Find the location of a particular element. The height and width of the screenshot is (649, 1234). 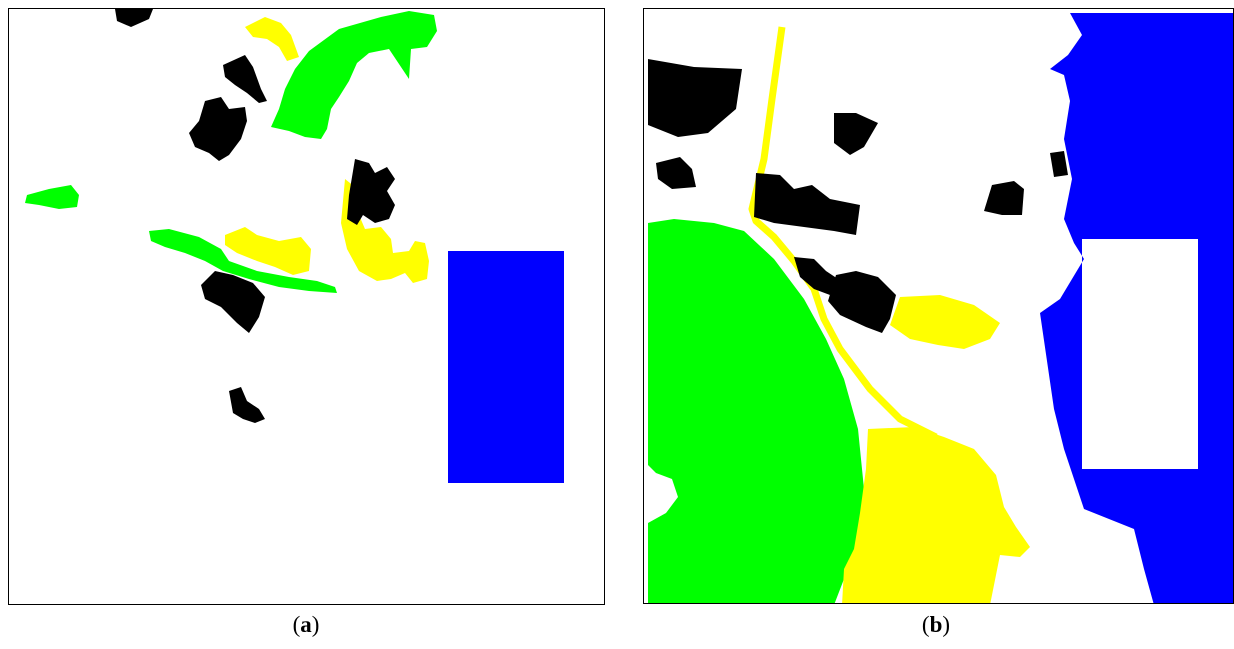

vegetation-region-large is located at coordinates (354, 75).